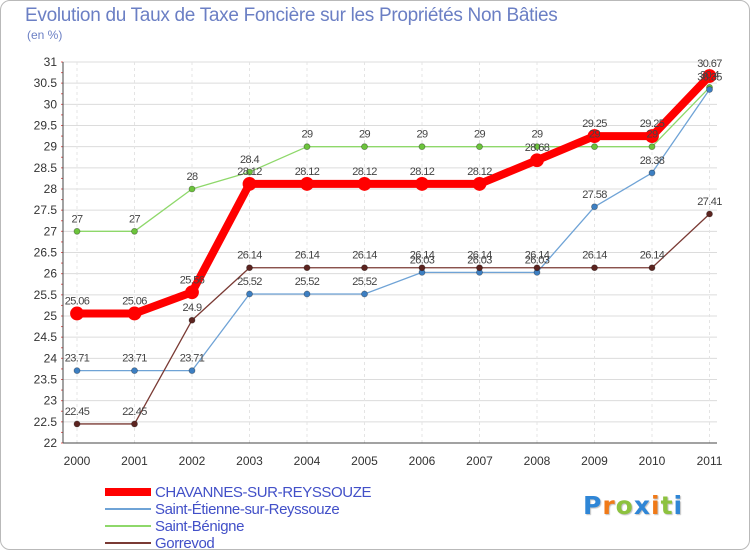  Describe the element at coordinates (134, 461) in the screenshot. I see `x-tick-label: 2001` at that location.